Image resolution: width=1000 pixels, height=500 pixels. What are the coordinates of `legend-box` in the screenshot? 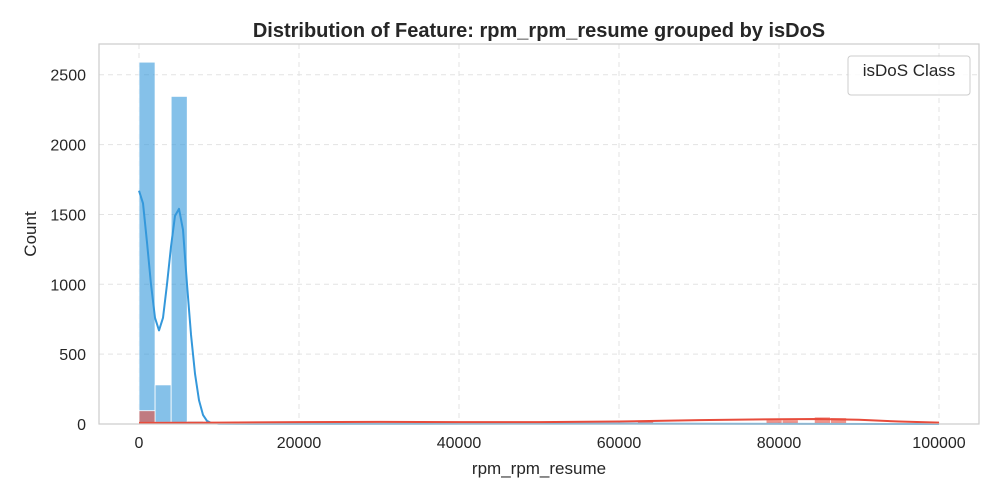 It's located at (909, 75).